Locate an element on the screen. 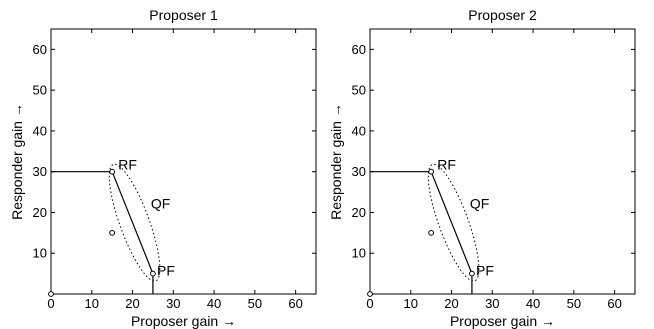  chart-title: Proposer 1 is located at coordinates (183, 15).